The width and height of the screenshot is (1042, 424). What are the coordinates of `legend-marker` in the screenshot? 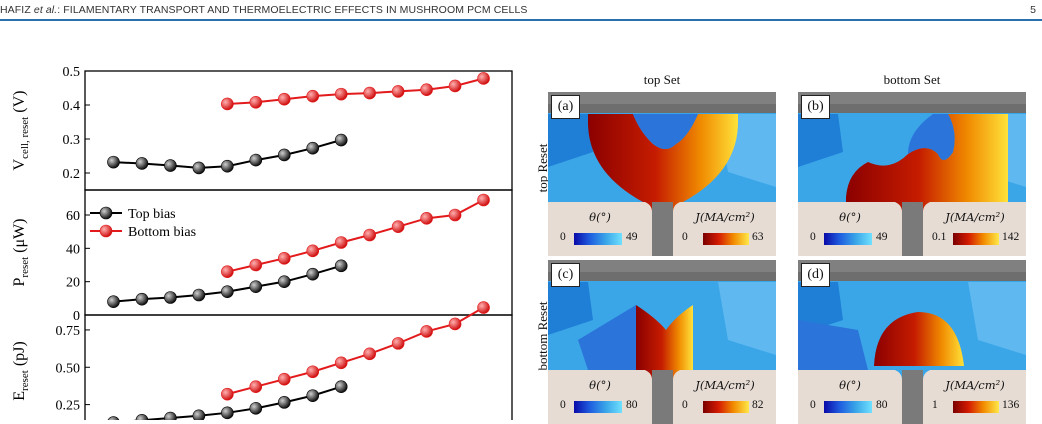 It's located at (106, 213).